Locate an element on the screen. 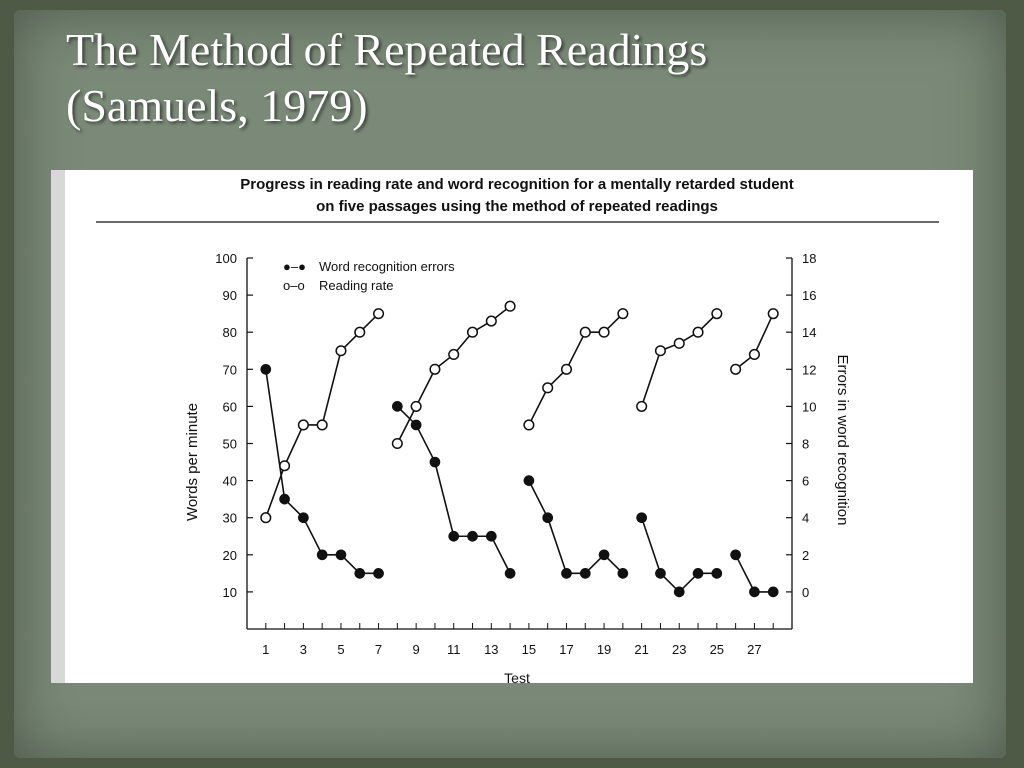 The width and height of the screenshot is (1024, 768). y-tick-label: 100 is located at coordinates (226, 258).